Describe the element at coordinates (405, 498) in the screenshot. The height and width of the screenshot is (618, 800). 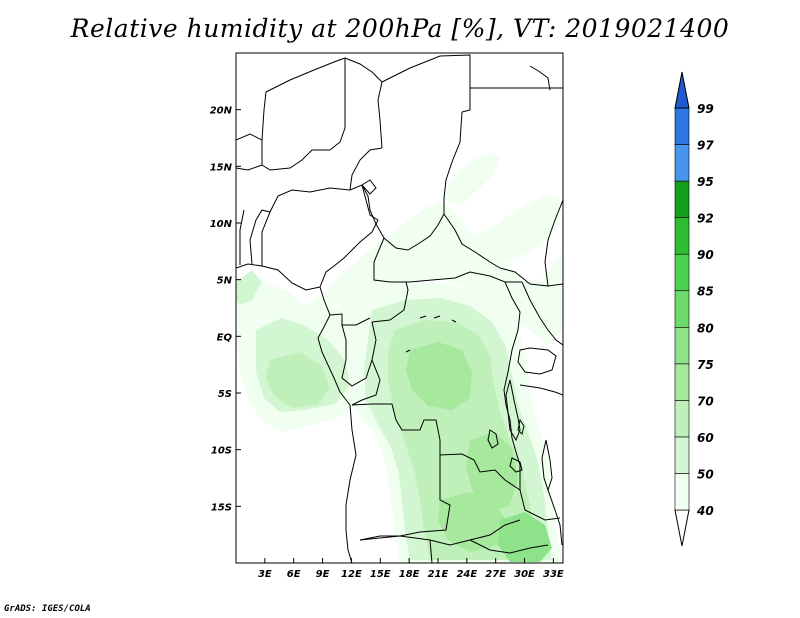
I see `boundary-angola-zambia` at that location.